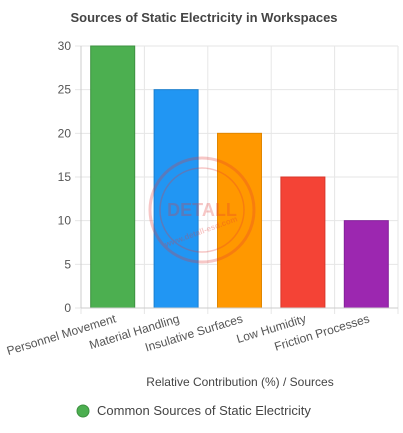 The image size is (403, 433). I want to click on watermark-brand: DETALL, so click(202, 210).